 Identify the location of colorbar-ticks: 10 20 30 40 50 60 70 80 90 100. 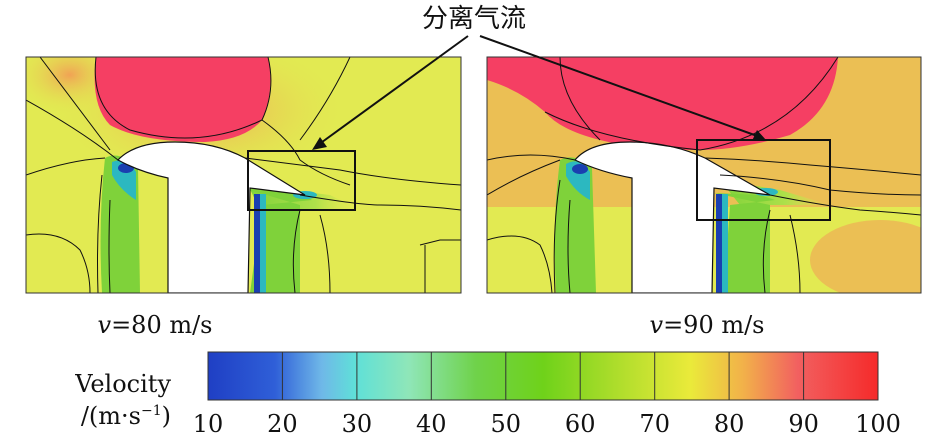
(547, 424).